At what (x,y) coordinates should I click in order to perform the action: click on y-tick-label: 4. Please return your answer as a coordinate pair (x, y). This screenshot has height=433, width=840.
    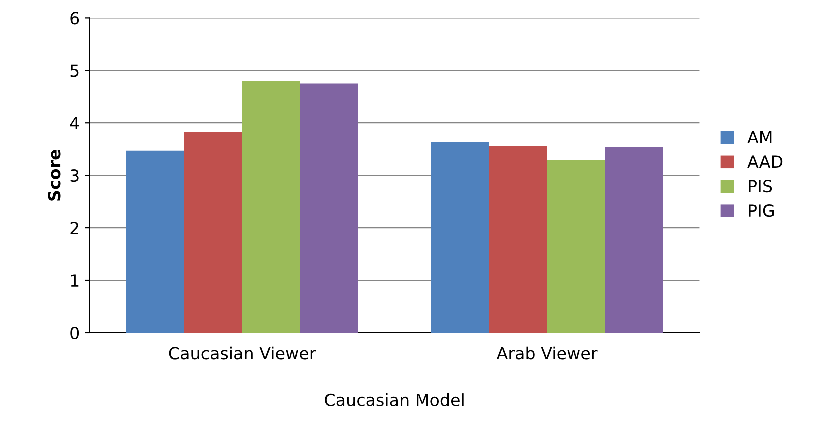
    Looking at the image, I should click on (75, 123).